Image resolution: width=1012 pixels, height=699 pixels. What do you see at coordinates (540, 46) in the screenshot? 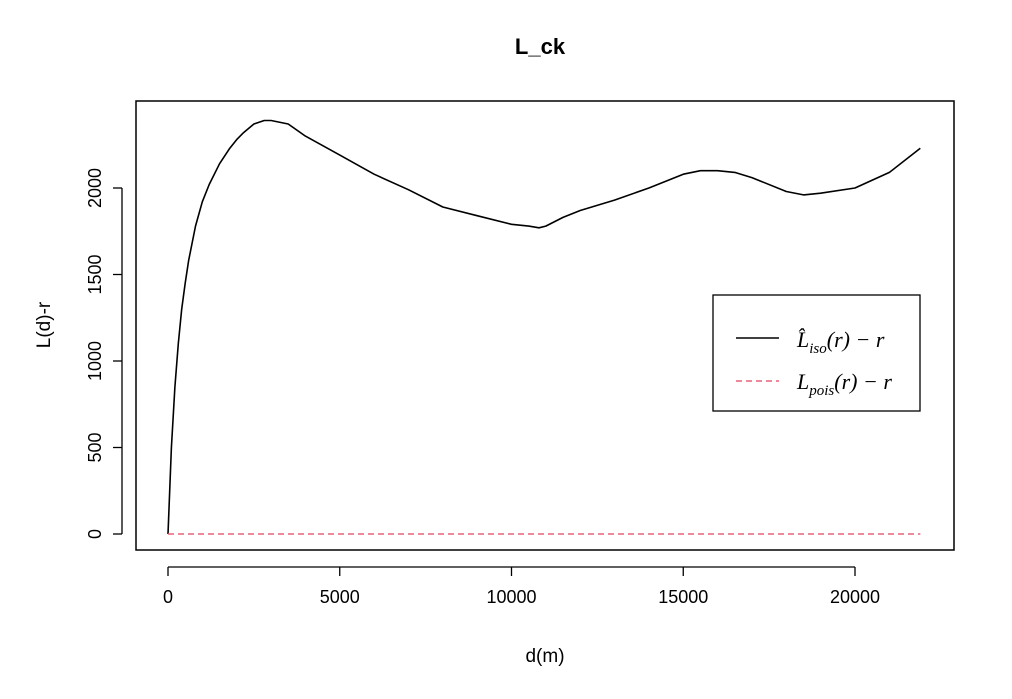
I see `chart-title: L_ck` at bounding box center [540, 46].